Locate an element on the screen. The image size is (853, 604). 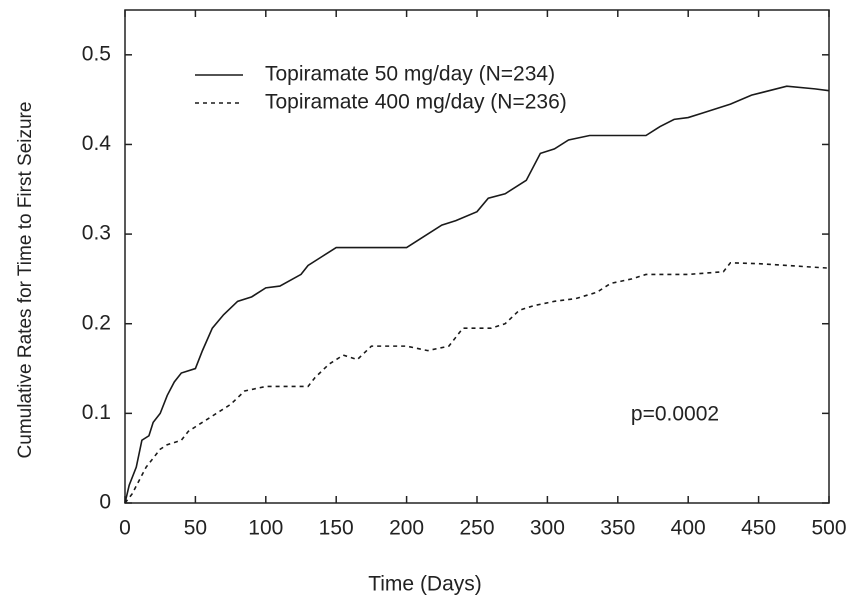
x-tick-label: 200 is located at coordinates (406, 528).